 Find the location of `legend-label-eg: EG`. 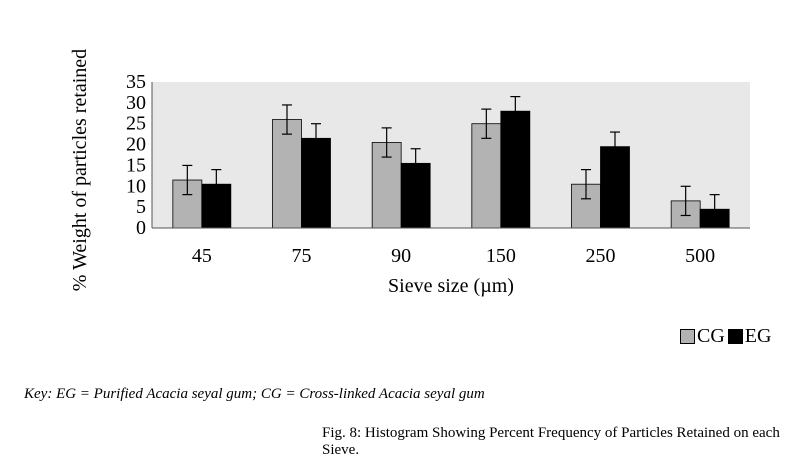

legend-label-eg: EG is located at coordinates (758, 336).